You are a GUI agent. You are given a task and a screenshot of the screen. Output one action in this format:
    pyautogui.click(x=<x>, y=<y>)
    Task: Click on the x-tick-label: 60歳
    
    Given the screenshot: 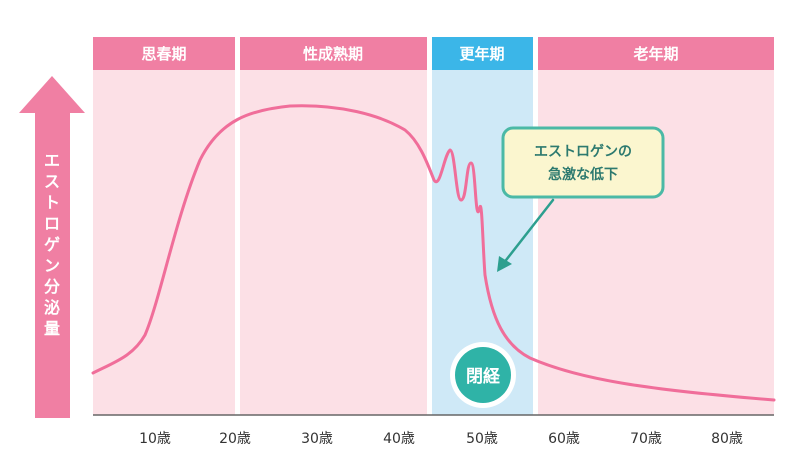 What is the action you would take?
    pyautogui.click(x=564, y=439)
    